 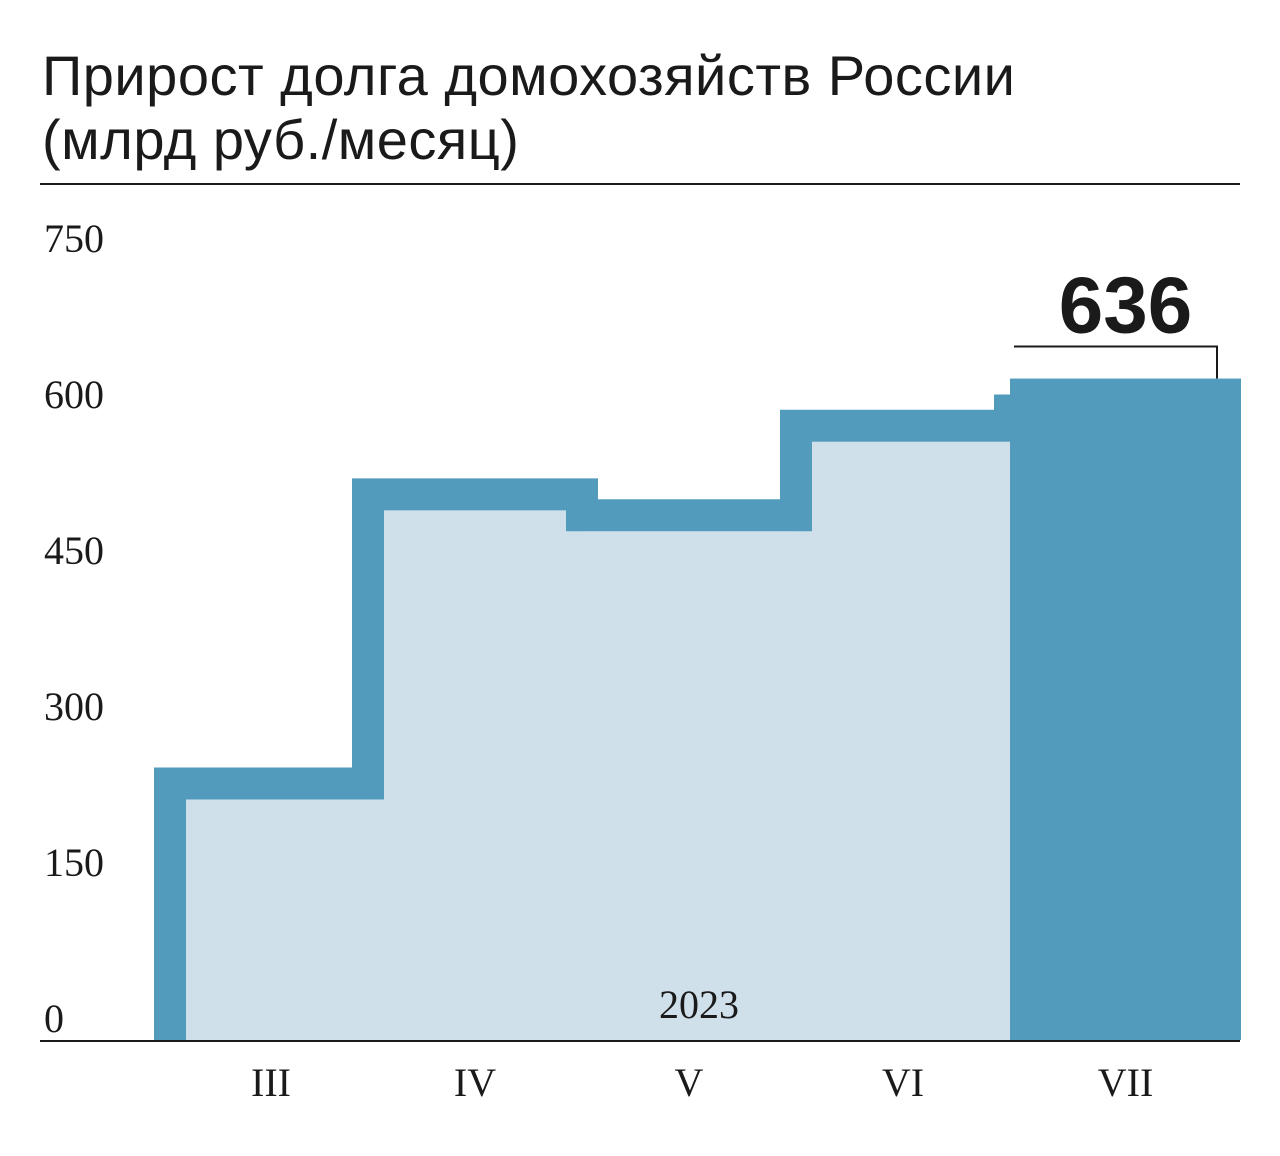 What do you see at coordinates (903, 740) in the screenshot?
I see `bar-VI` at bounding box center [903, 740].